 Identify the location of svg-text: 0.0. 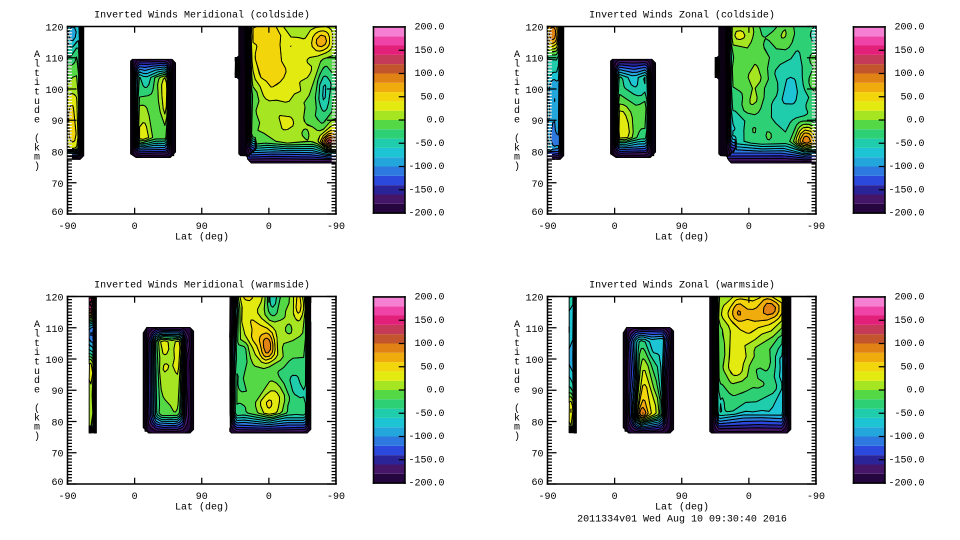
(916, 120).